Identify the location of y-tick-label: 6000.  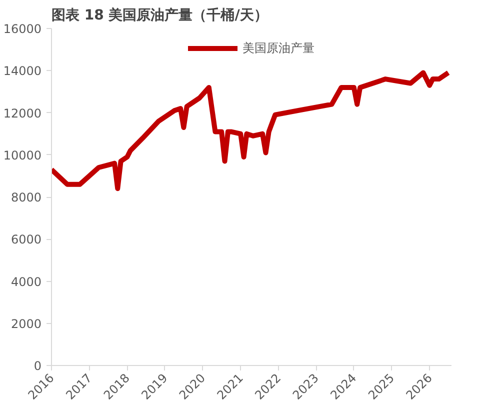
(26, 239).